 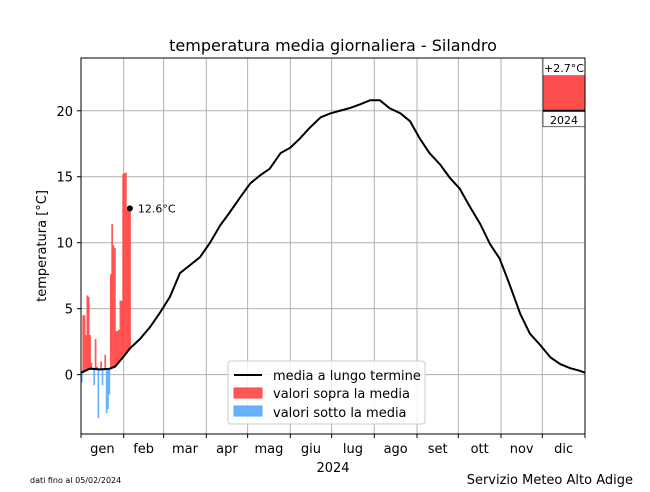 What do you see at coordinates (333, 445) in the screenshot?
I see `x-axis: gen feb mar apr mag giu lug ago set ott nov dic` at bounding box center [333, 445].